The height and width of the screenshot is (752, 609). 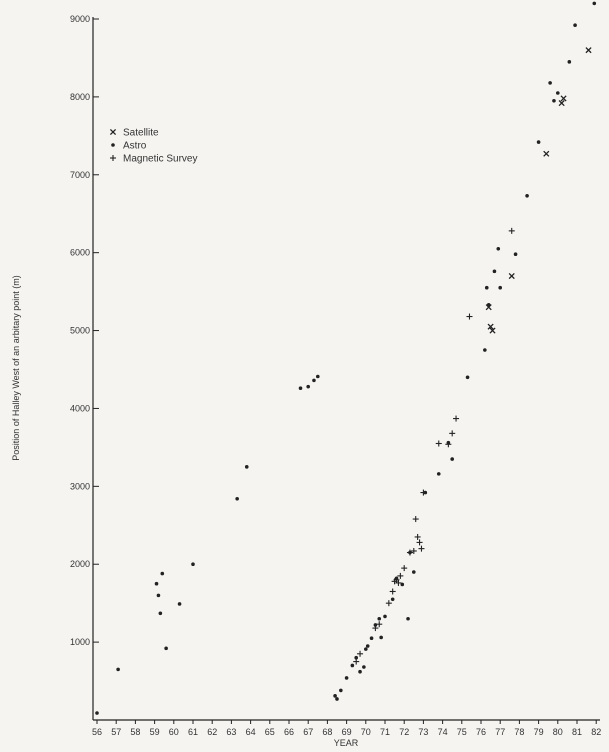 What do you see at coordinates (80, 19) in the screenshot?
I see `y-tick-label: 9000` at bounding box center [80, 19].